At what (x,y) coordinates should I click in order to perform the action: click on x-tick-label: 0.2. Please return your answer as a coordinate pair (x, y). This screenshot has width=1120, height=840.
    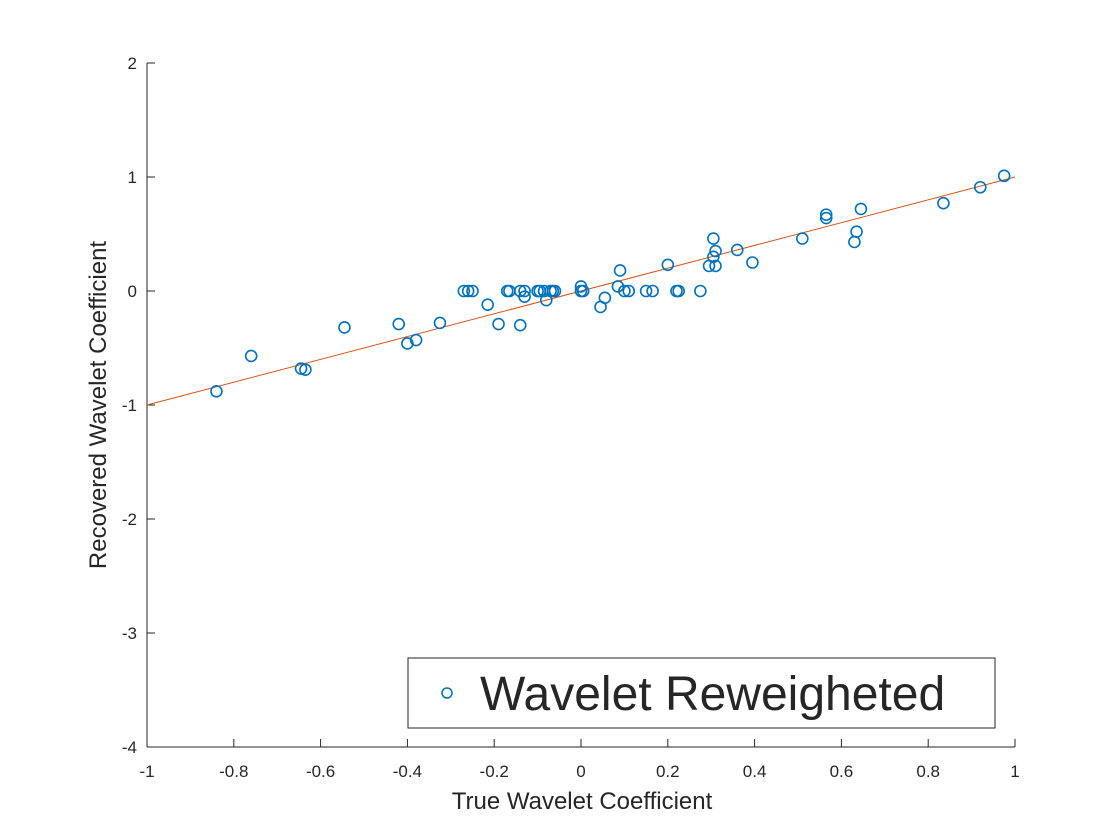
    Looking at the image, I should click on (668, 771).